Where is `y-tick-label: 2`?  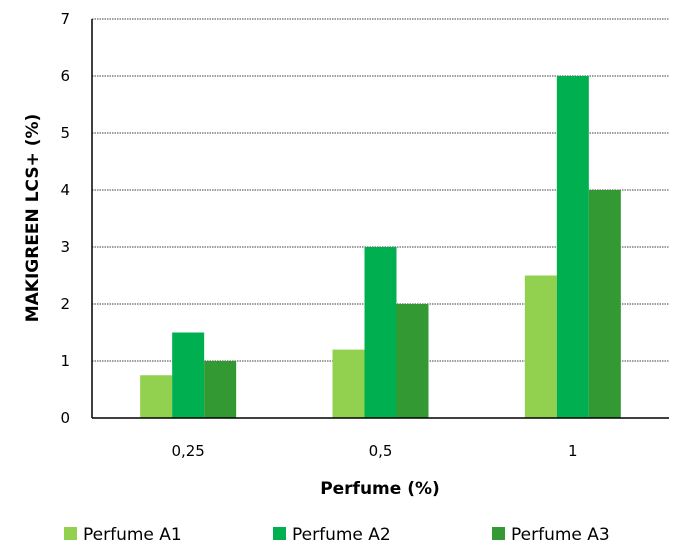 y-tick-label: 2 is located at coordinates (65, 304).